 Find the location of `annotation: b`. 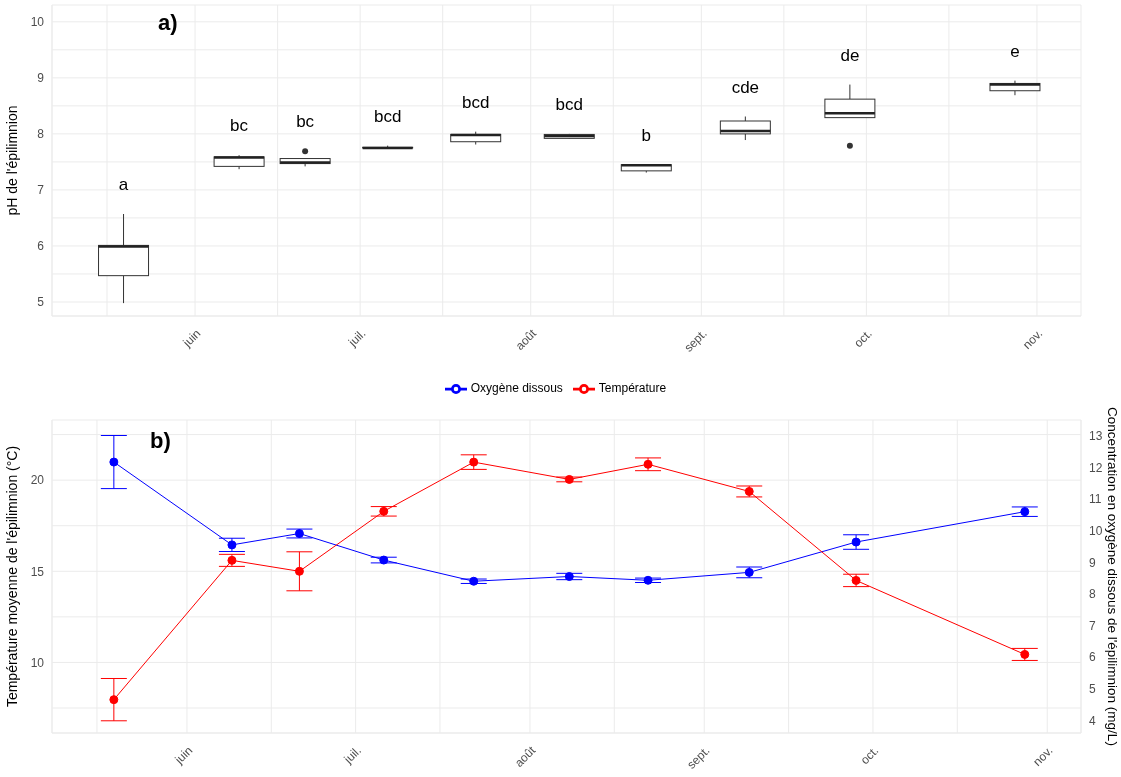

annotation: b is located at coordinates (646, 135).